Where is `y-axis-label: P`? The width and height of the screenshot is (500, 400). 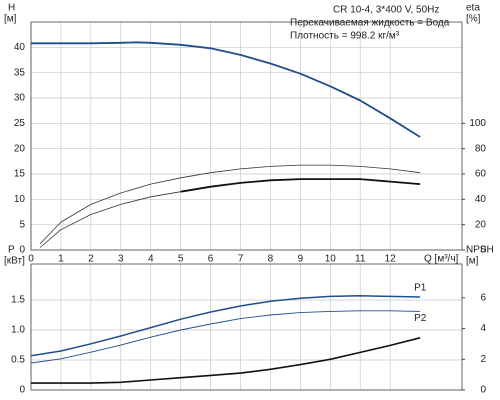 y-axis-label: P is located at coordinates (11, 250).